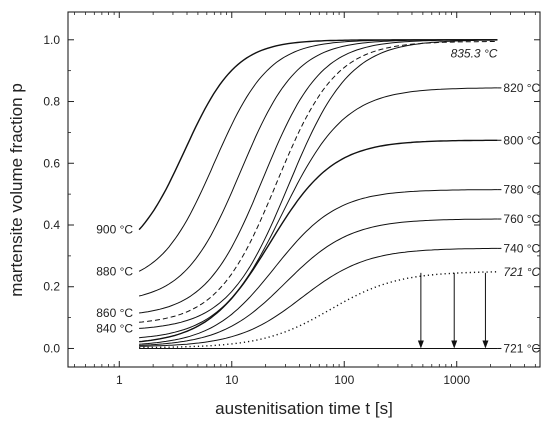  Describe the element at coordinates (51, 102) in the screenshot. I see `y-tick-label: 0.8` at that location.